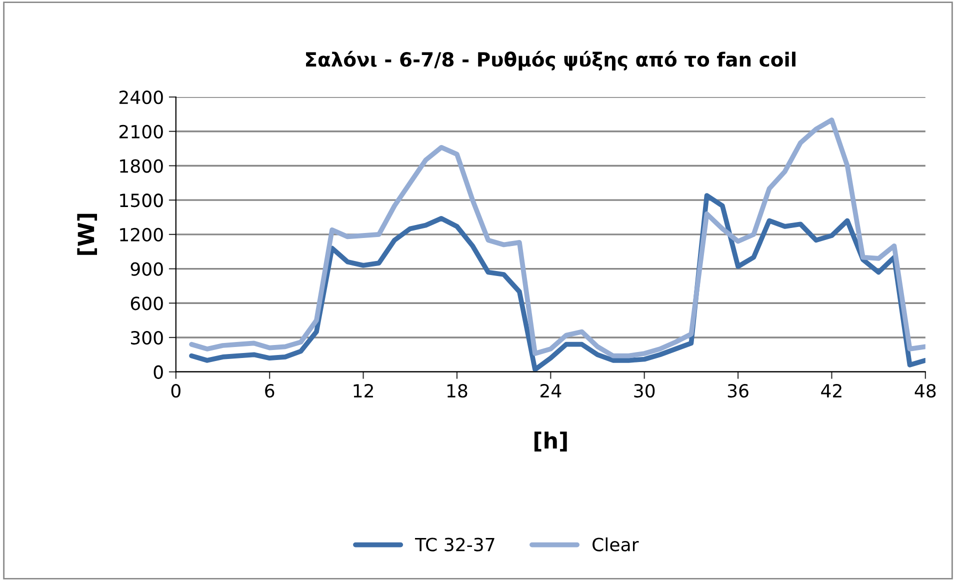 The height and width of the screenshot is (581, 956). I want to click on y-tick-label: 600, so click(146, 303).